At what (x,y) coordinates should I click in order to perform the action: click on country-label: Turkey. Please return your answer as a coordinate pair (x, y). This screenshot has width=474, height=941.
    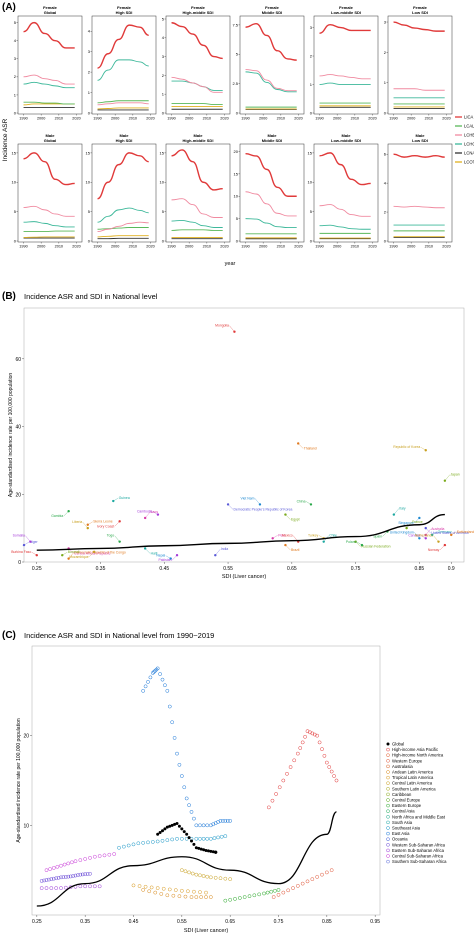
    Looking at the image, I should click on (313, 535).